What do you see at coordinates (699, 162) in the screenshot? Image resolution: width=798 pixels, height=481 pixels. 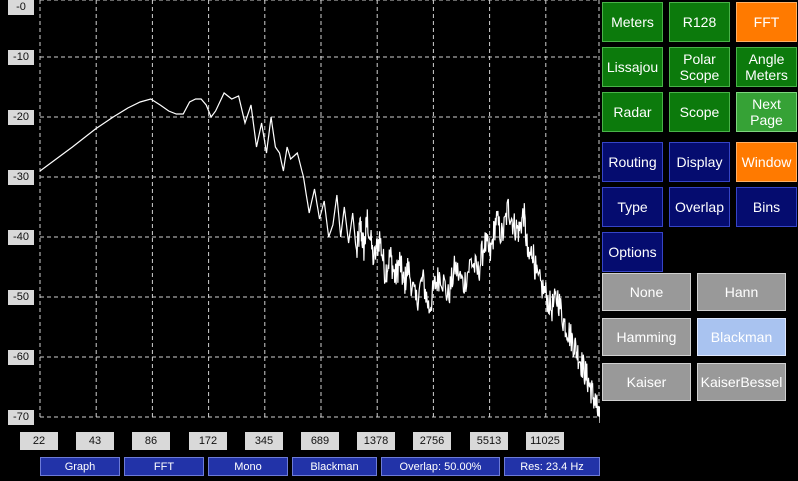 I see `display-button: Display` at bounding box center [699, 162].